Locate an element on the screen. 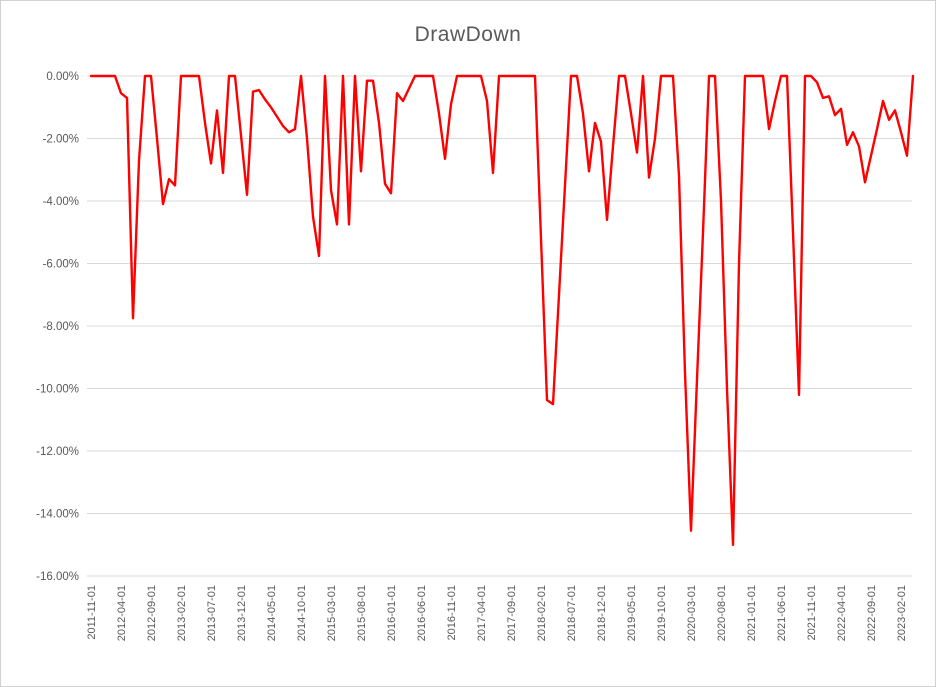 This screenshot has width=936, height=687. x-tick-label: 2015-08-01 is located at coordinates (362, 613).